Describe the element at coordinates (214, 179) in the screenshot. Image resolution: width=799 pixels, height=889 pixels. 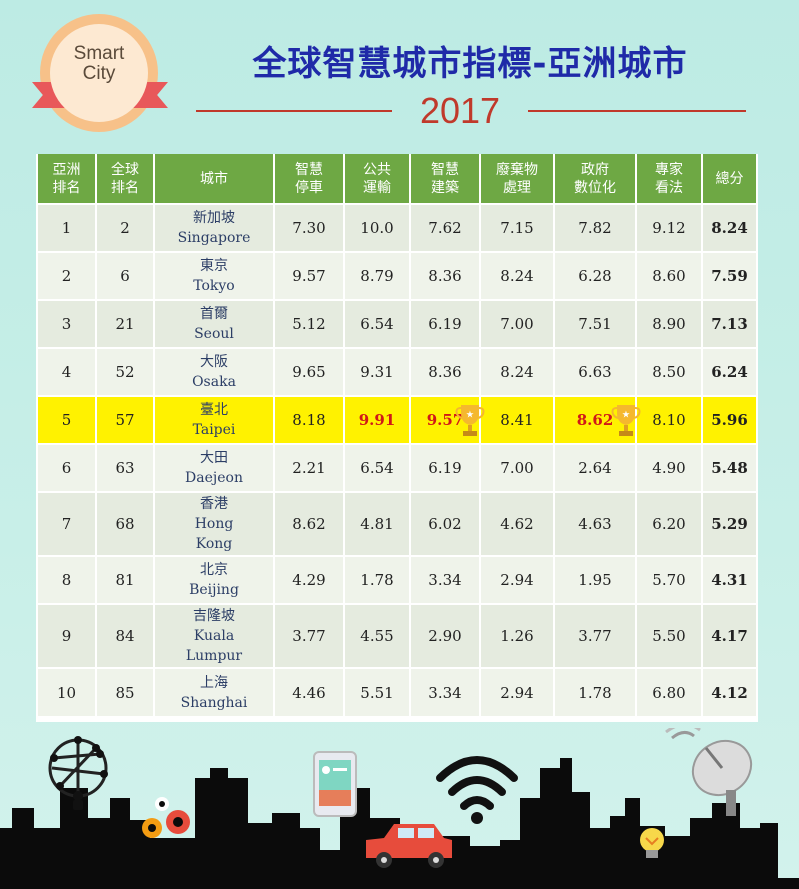
I see `header-city: 城市` at that location.